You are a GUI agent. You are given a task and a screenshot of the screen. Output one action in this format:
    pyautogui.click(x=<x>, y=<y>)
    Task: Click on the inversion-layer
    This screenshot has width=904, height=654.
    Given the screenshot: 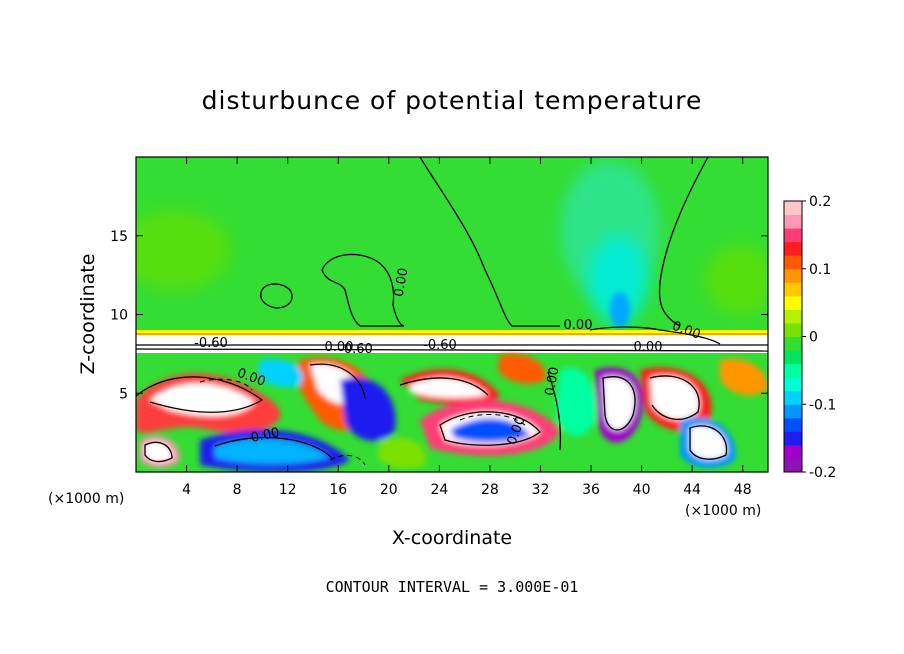 What is the action you would take?
    pyautogui.click(x=452, y=344)
    